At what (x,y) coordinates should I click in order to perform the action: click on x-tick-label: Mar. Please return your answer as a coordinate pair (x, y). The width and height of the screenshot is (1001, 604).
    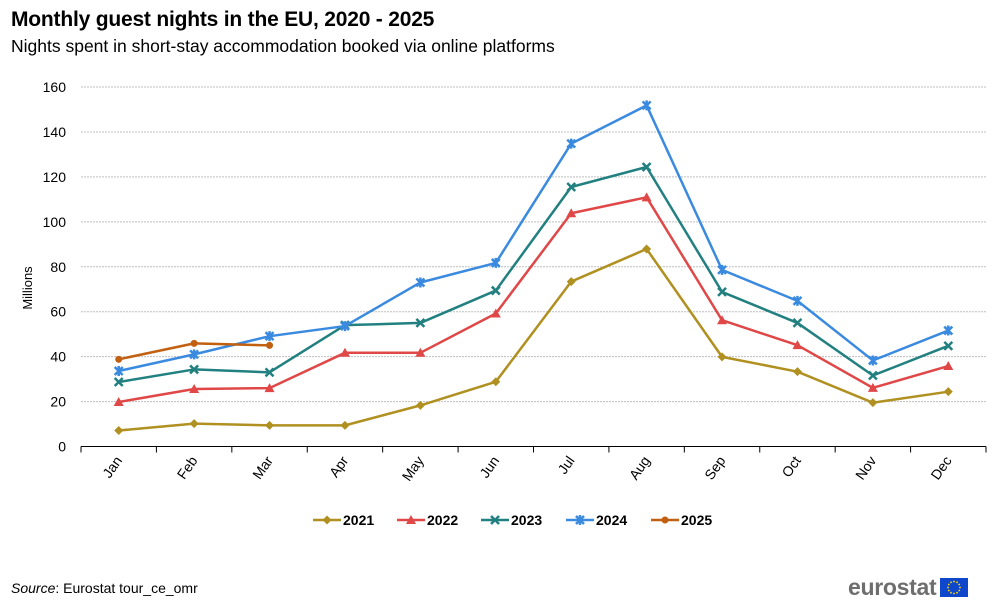
    Looking at the image, I should click on (262, 467).